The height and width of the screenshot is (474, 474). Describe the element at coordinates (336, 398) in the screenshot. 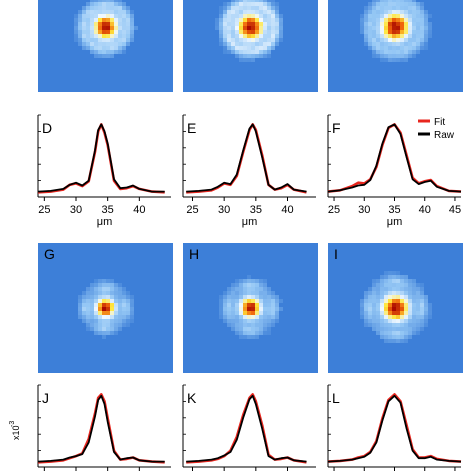

I see `panel-label: L` at that location.